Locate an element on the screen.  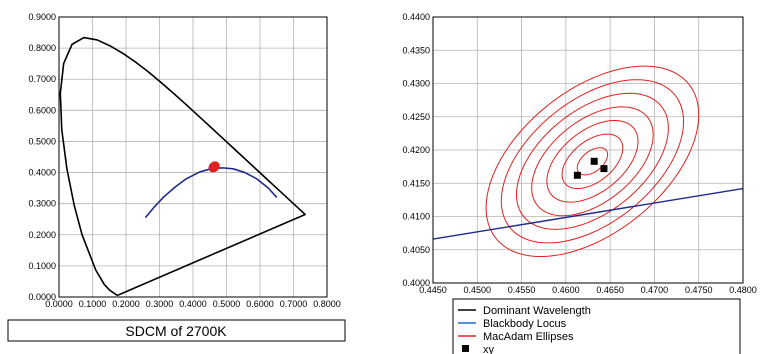
caption-text: SDCM of 2700K is located at coordinates (176, 331).